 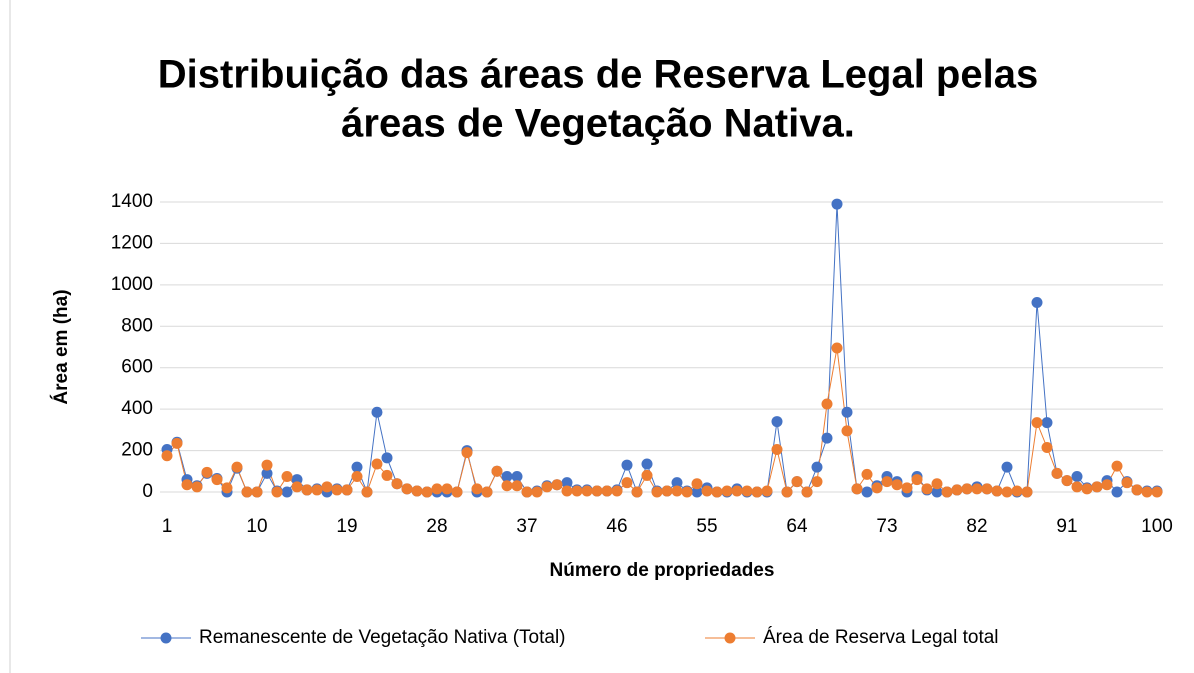 I want to click on y-tick-label: 600, so click(x=137, y=367).